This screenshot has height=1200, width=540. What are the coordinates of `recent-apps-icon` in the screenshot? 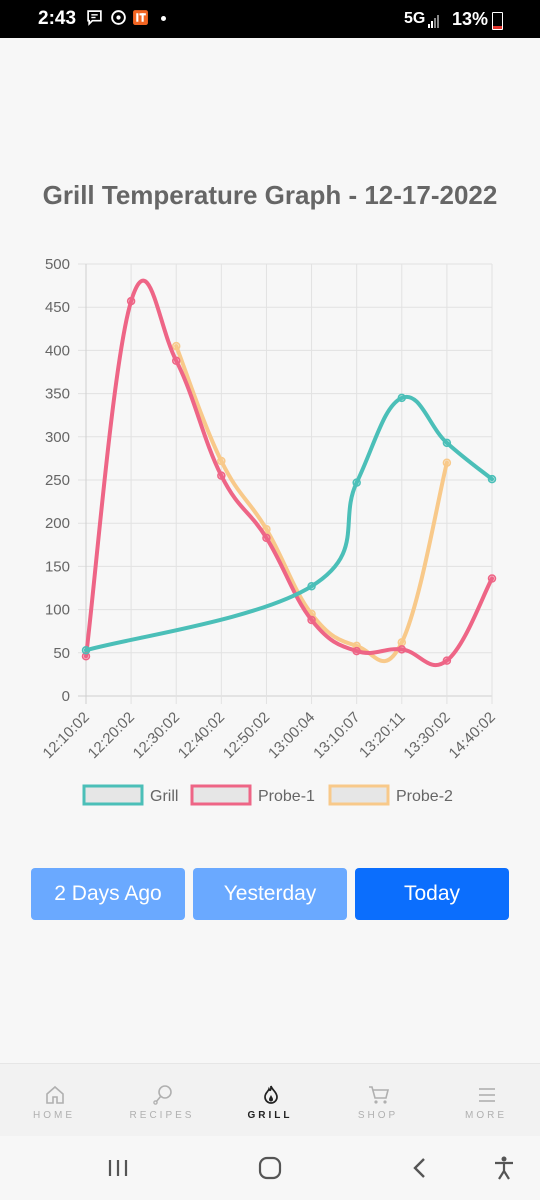 It's located at (118, 1168).